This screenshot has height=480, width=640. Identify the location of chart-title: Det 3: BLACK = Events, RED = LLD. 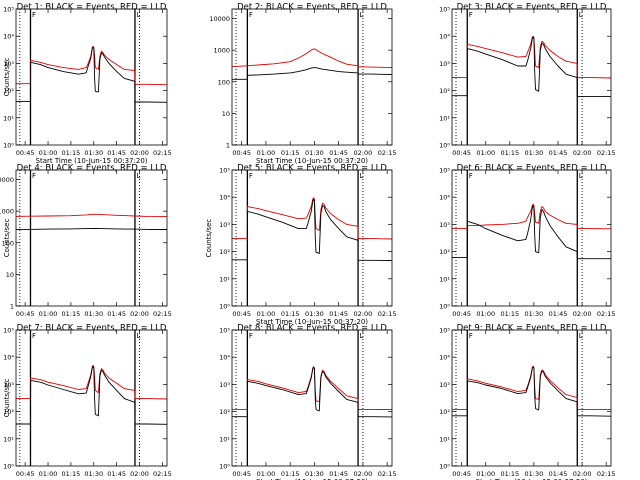
(532, 8).